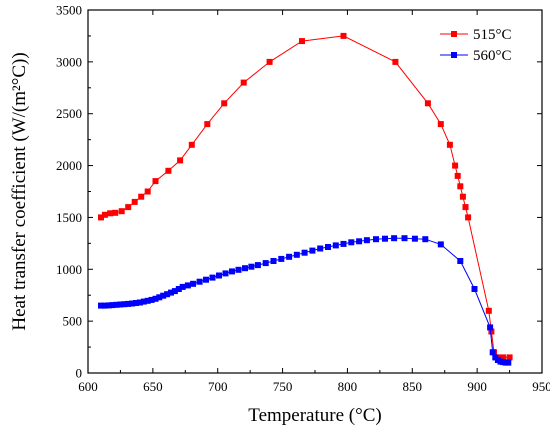 This screenshot has width=550, height=436. What do you see at coordinates (69, 113) in the screenshot?
I see `y-tick-label: 2500` at bounding box center [69, 113].